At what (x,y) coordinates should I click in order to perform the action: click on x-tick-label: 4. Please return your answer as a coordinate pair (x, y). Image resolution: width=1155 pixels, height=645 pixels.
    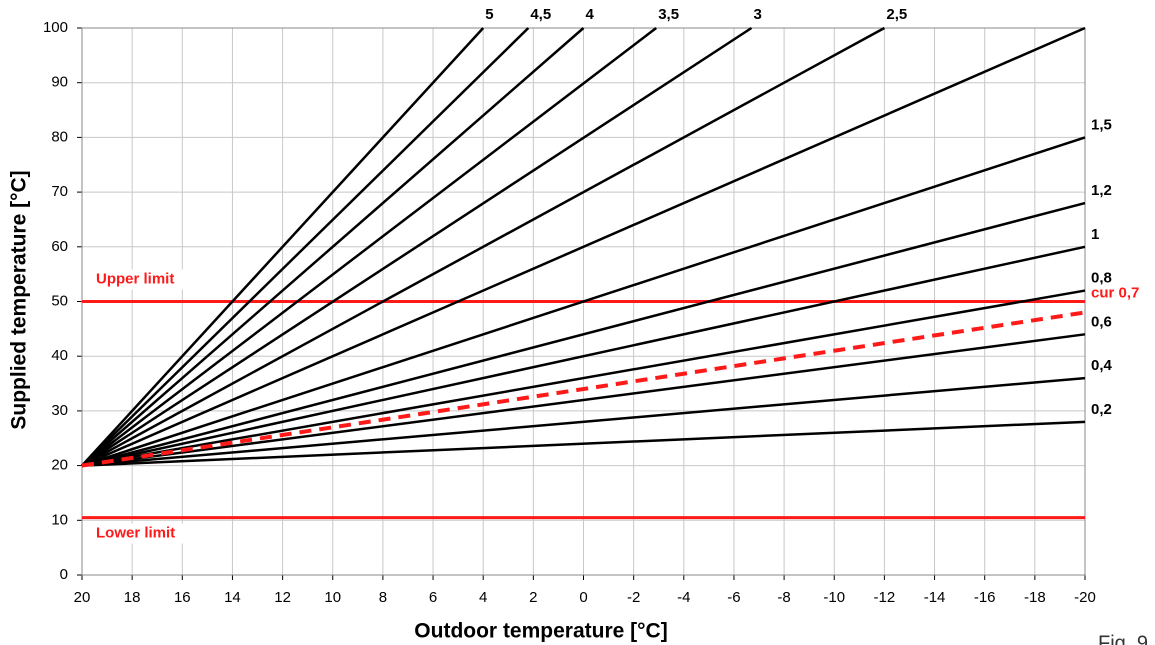
    Looking at the image, I should click on (483, 597).